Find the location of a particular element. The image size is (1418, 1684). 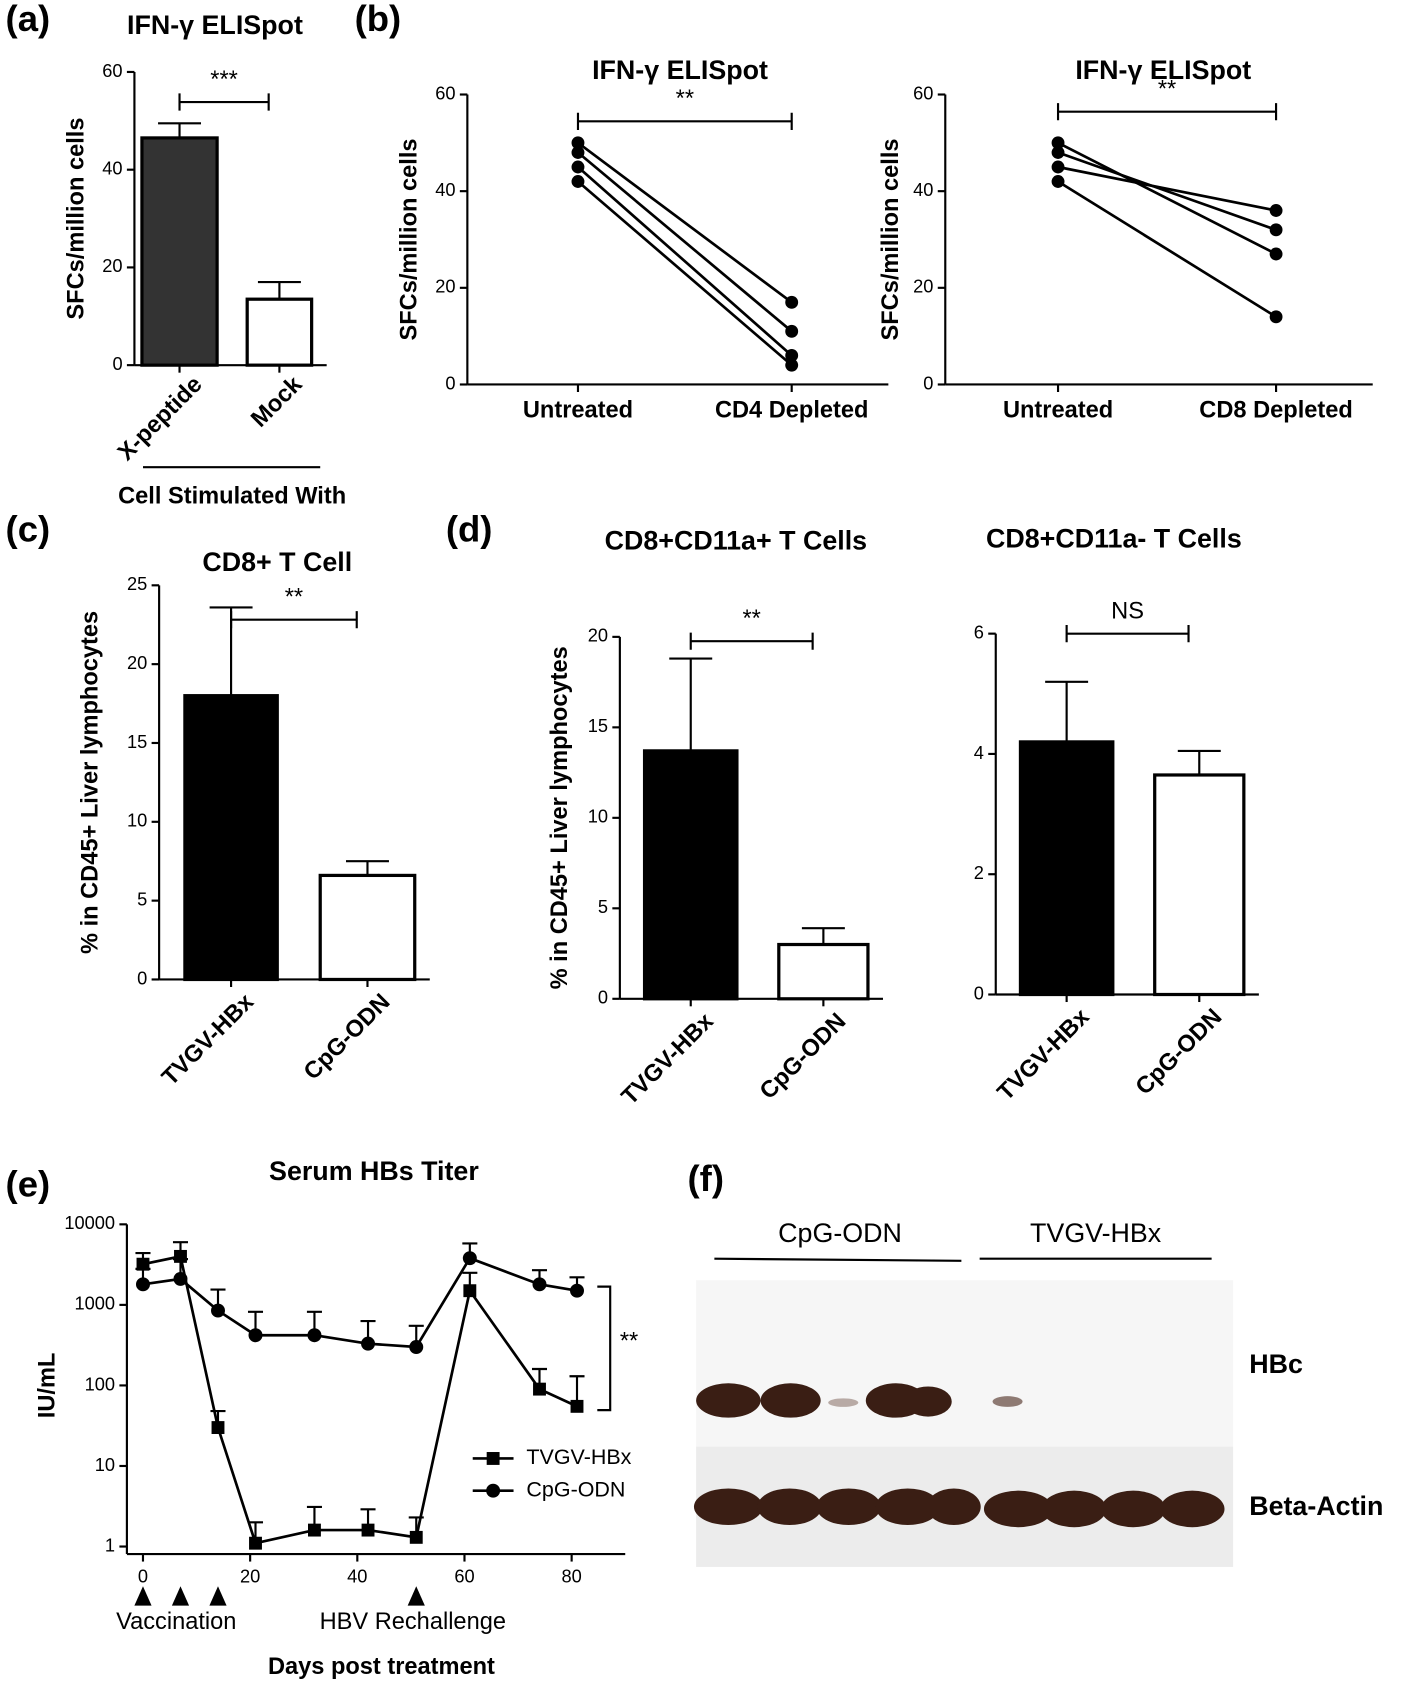

panel-label: (b) is located at coordinates (378, 19).